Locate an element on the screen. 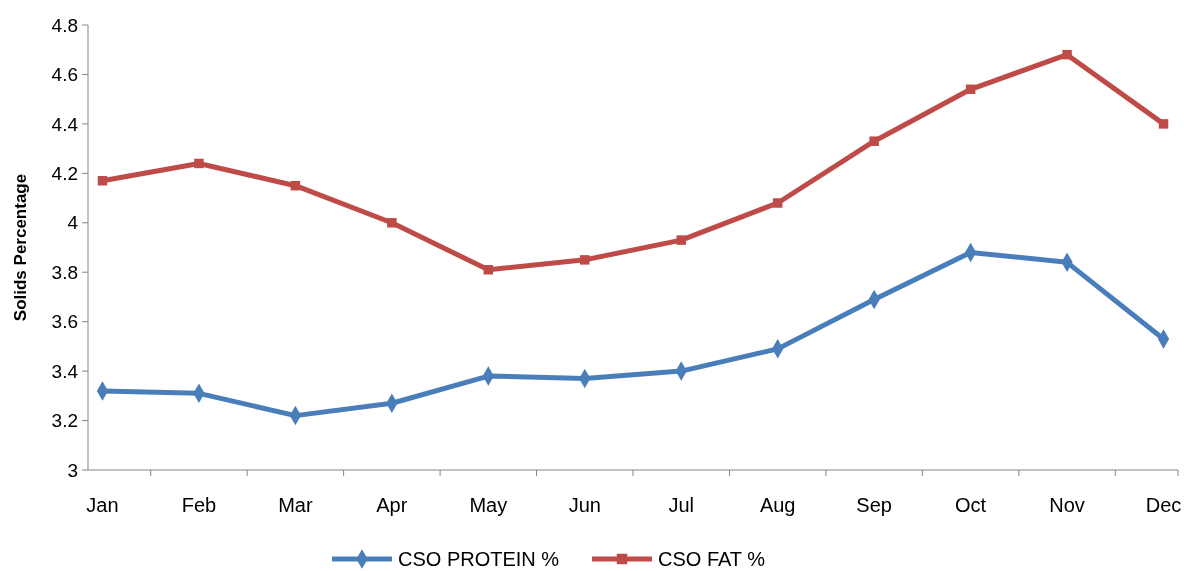  x-tick-label: Feb is located at coordinates (199, 505).